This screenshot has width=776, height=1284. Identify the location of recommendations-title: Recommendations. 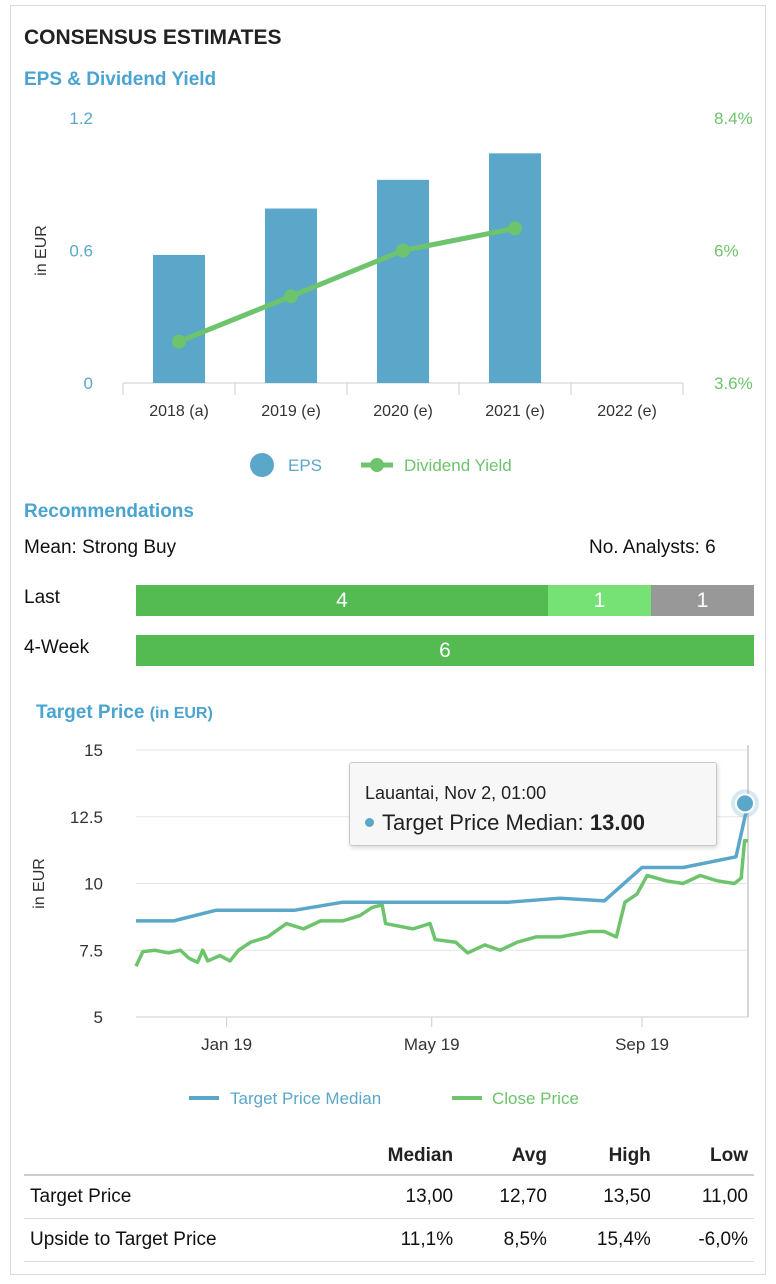
(109, 511).